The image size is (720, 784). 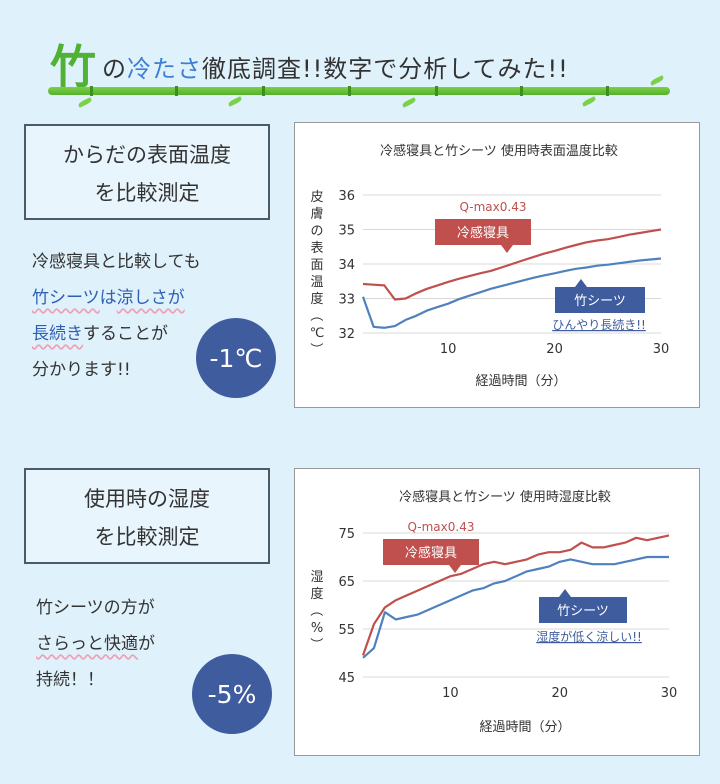 What do you see at coordinates (73, 67) in the screenshot?
I see `title-bamboo-char: 竹` at bounding box center [73, 67].